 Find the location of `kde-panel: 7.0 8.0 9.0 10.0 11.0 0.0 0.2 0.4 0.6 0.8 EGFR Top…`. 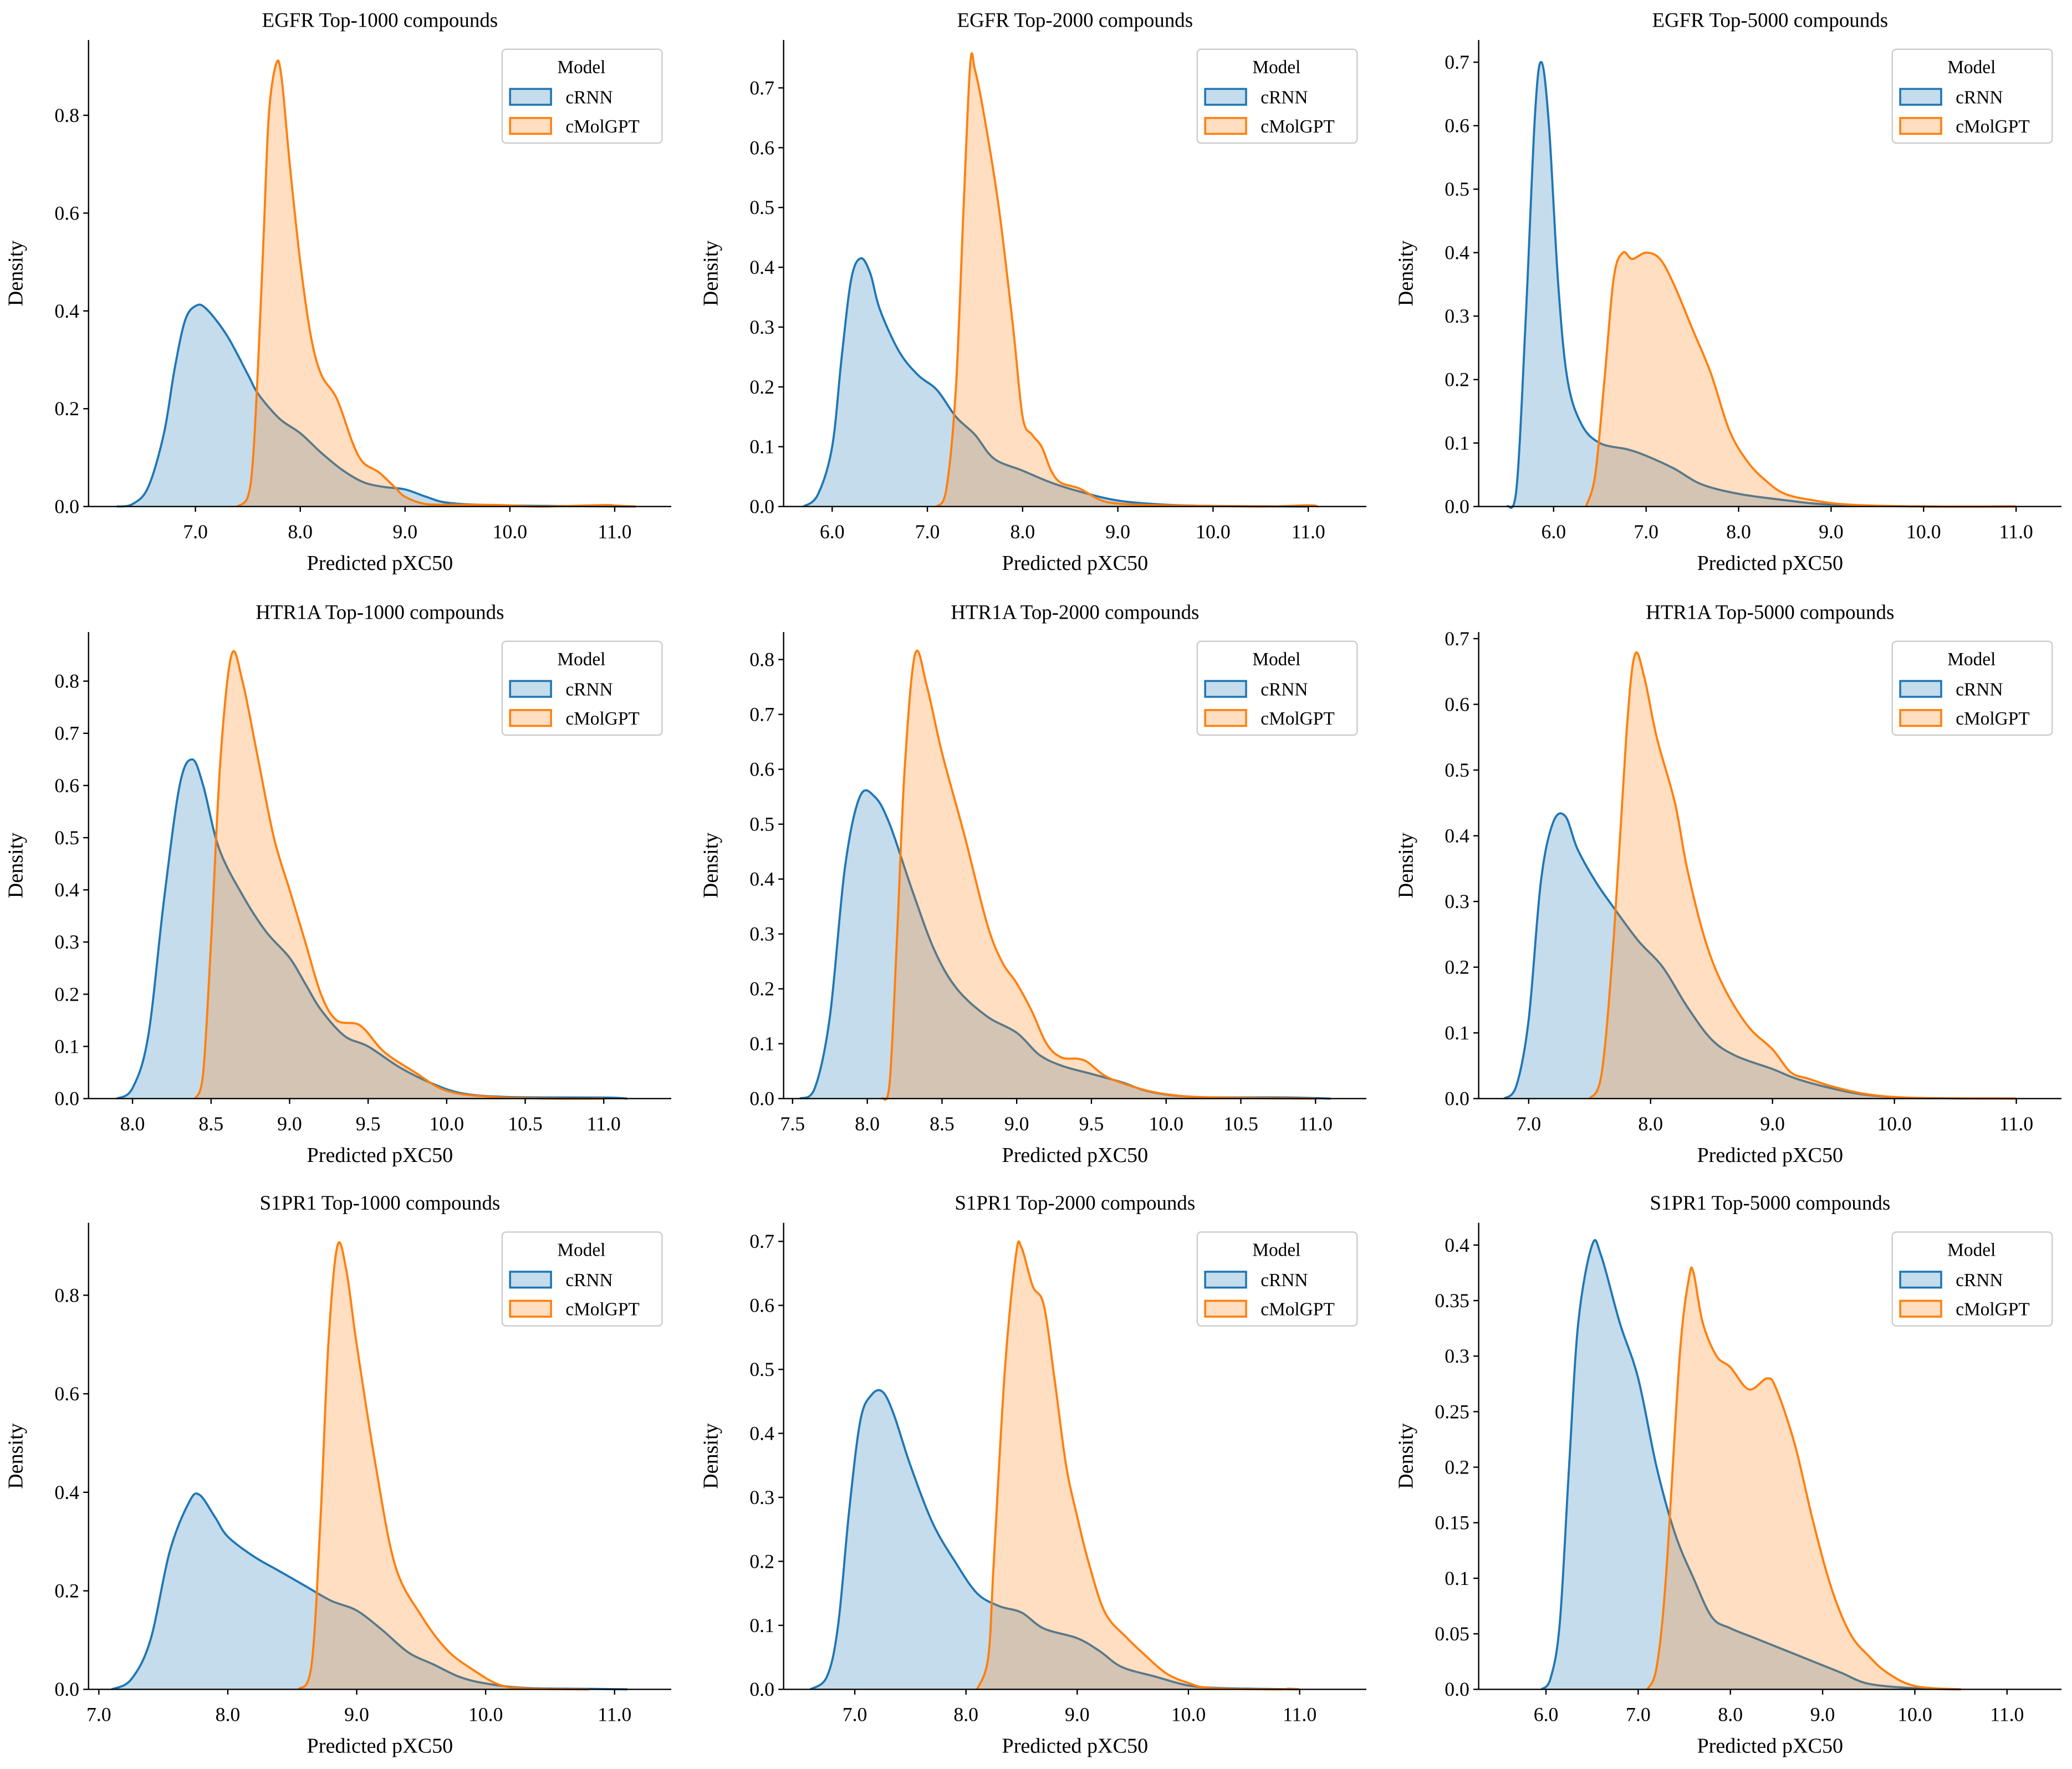

kde-panel: 7.0 8.0 9.0 10.0 11.0 0.0 0.2 0.4 0.6 0.8 EGFR Top… is located at coordinates (338, 291).